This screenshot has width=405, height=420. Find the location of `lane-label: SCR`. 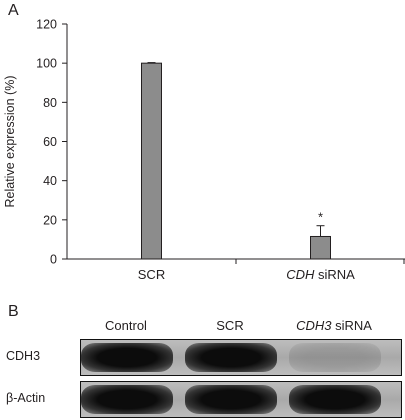

lane-label: SCR is located at coordinates (230, 325).